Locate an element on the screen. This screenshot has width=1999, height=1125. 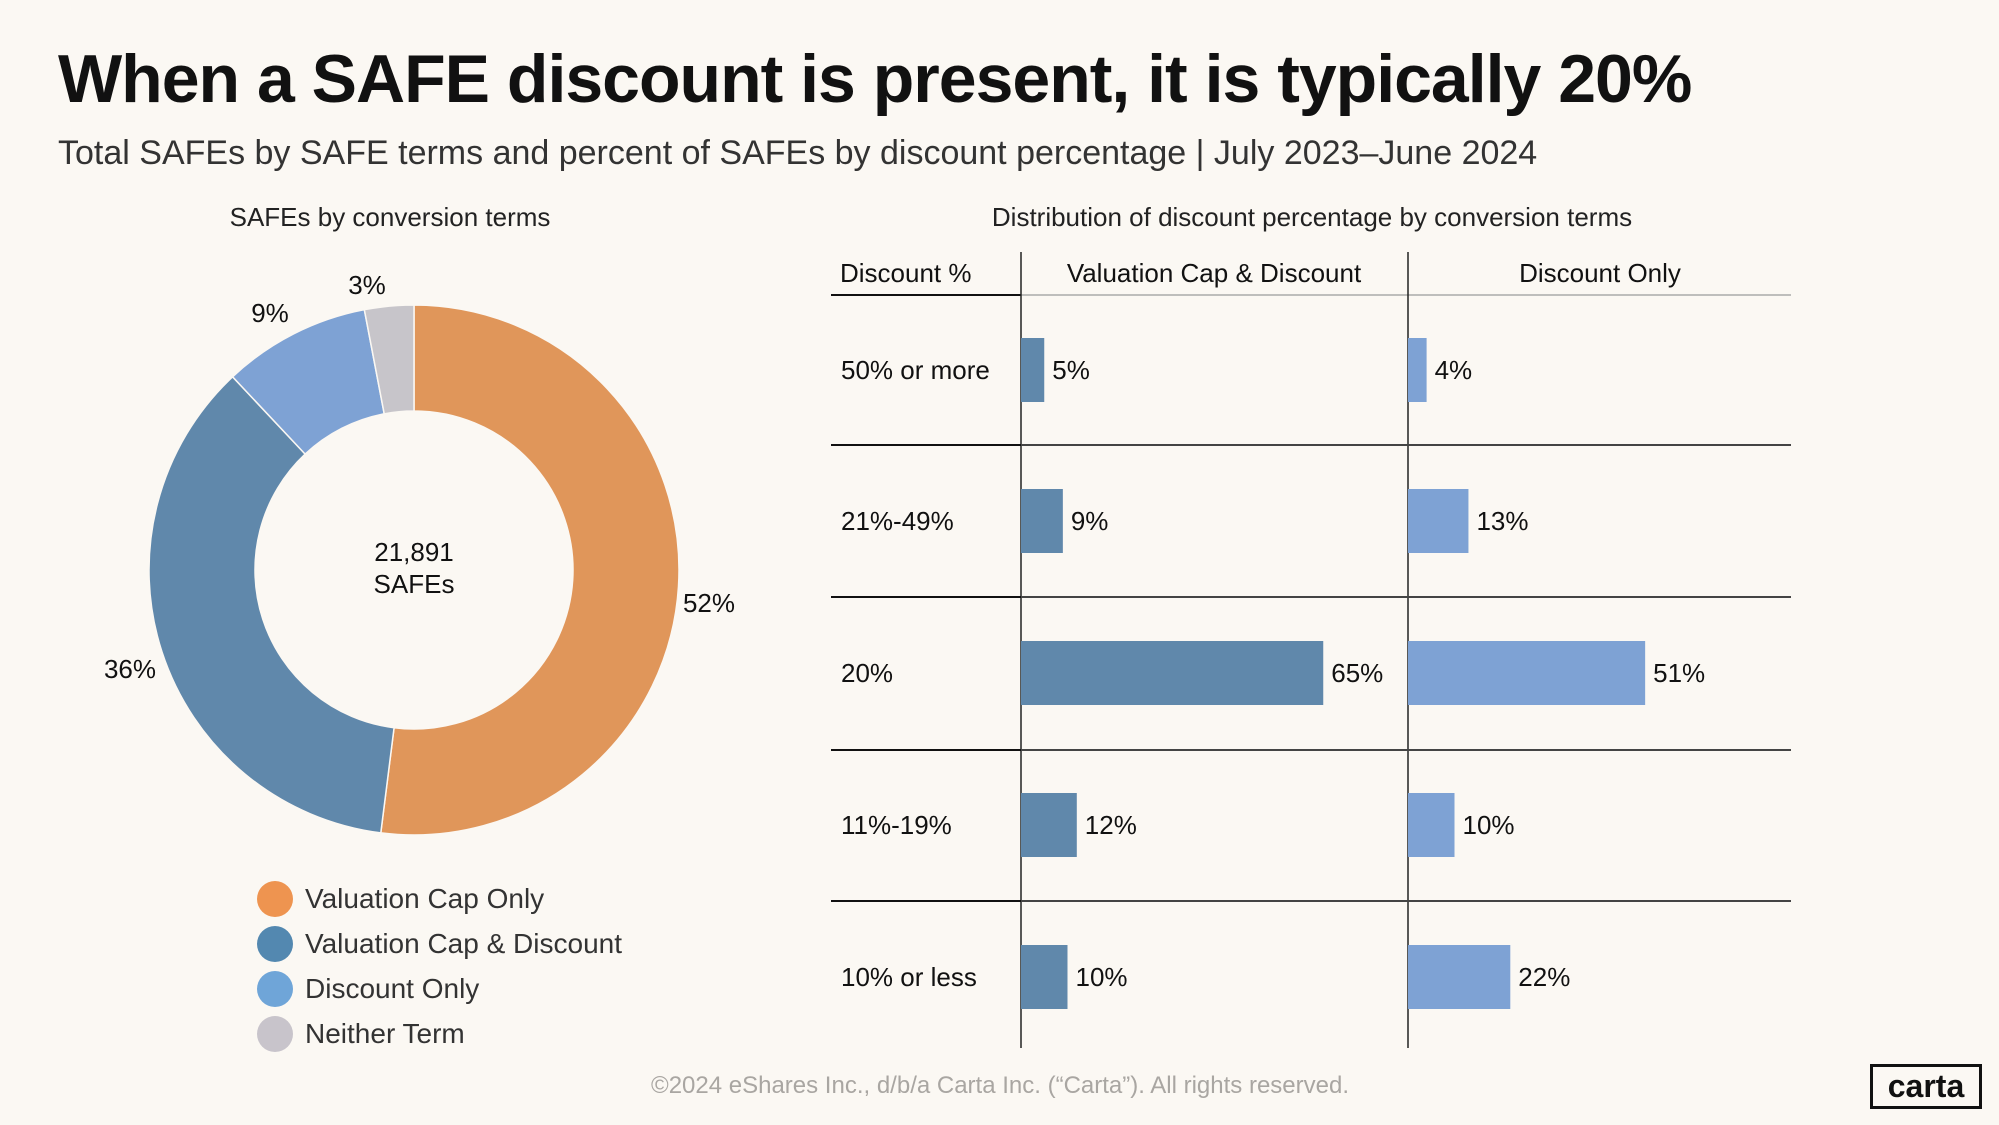
bar-value-label: 9% is located at coordinates (1090, 521).